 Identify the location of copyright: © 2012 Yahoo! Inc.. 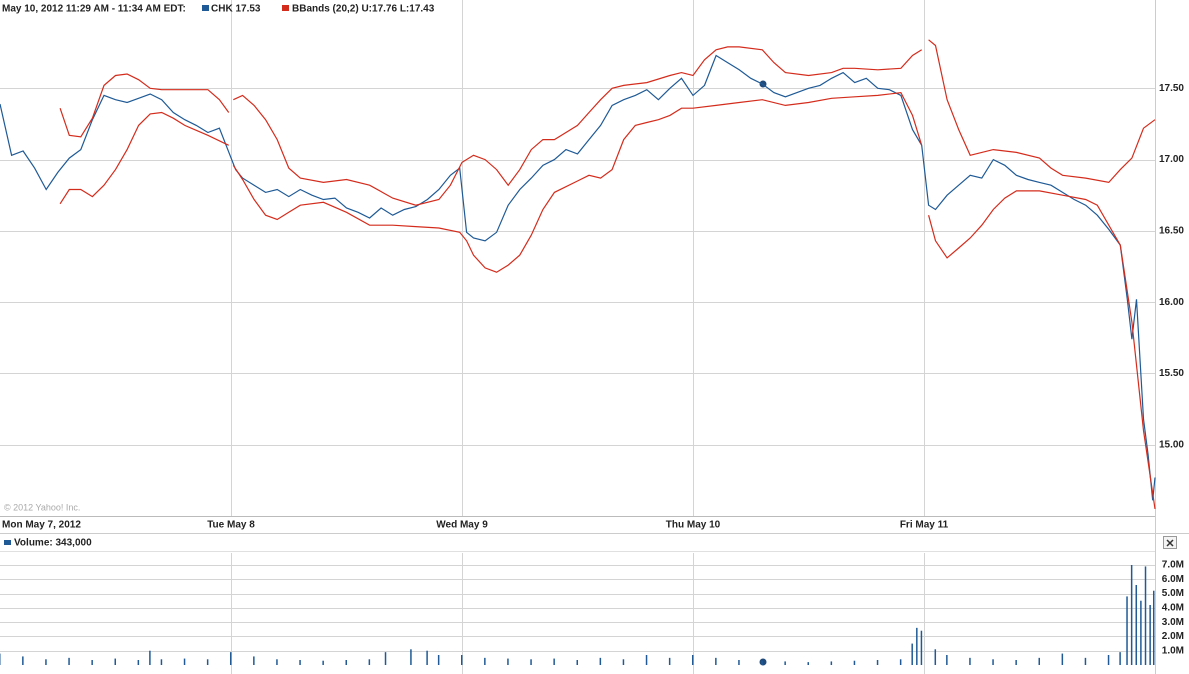
(42, 507).